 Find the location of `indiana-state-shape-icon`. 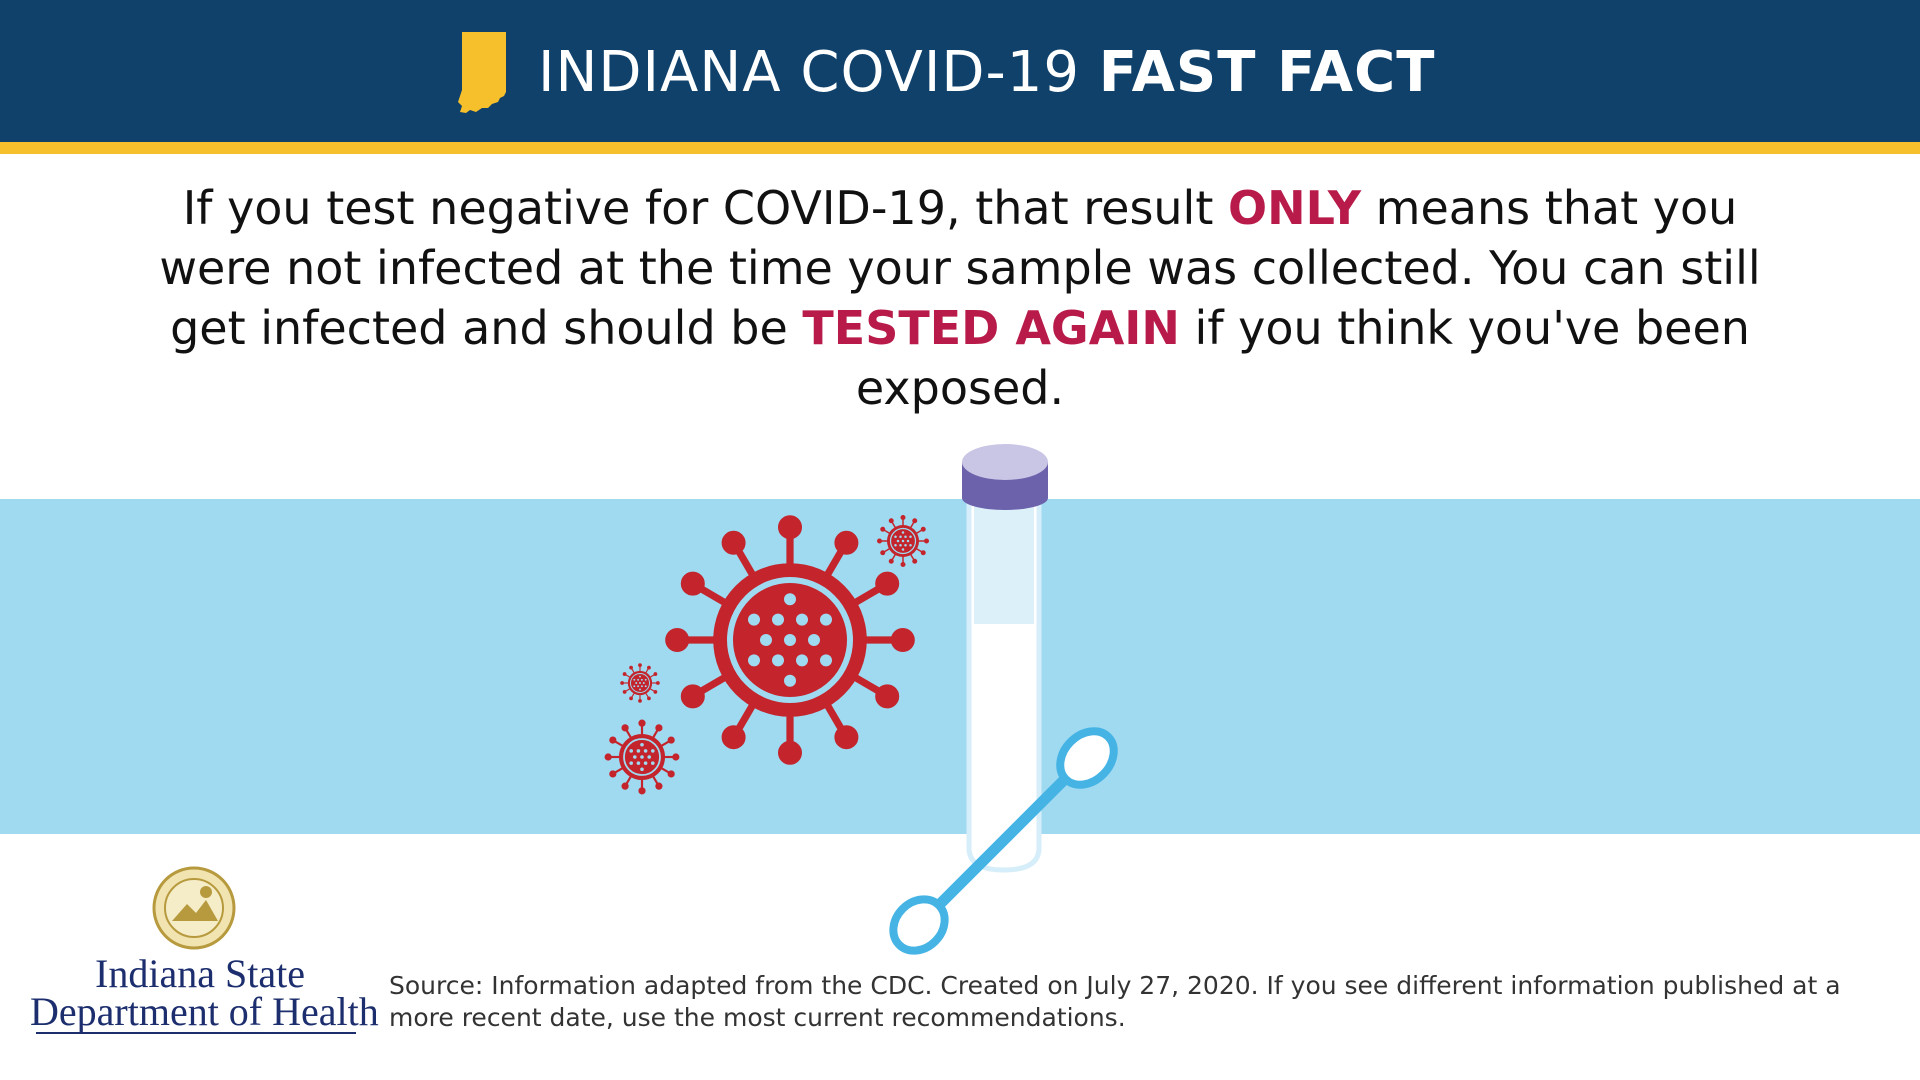

indiana-state-shape-icon is located at coordinates (482, 72).